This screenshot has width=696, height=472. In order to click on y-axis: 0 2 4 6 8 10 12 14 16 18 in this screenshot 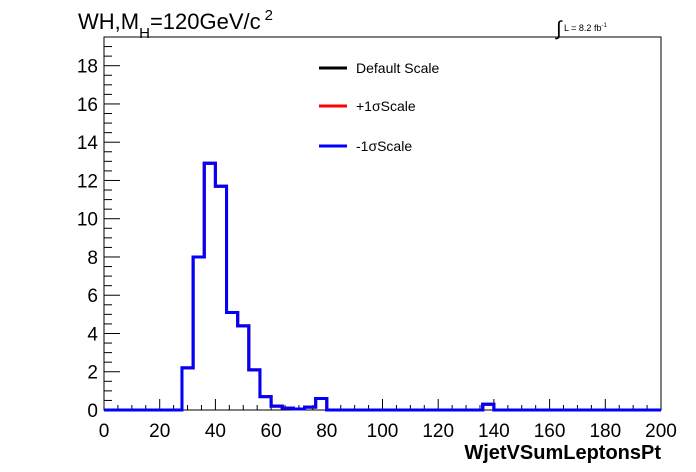, I will do `click(98, 229)`.